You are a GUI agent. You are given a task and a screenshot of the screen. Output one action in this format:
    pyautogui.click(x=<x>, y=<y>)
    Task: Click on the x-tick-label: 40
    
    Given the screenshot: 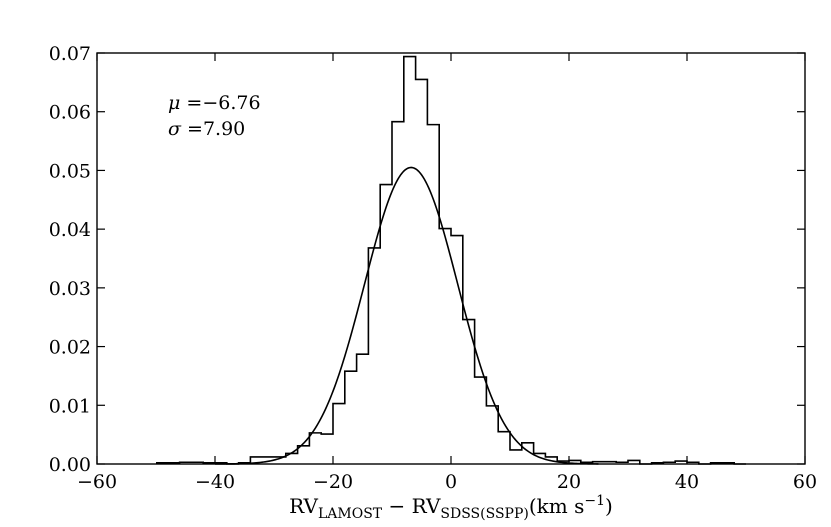 What is the action you would take?
    pyautogui.click(x=687, y=482)
    